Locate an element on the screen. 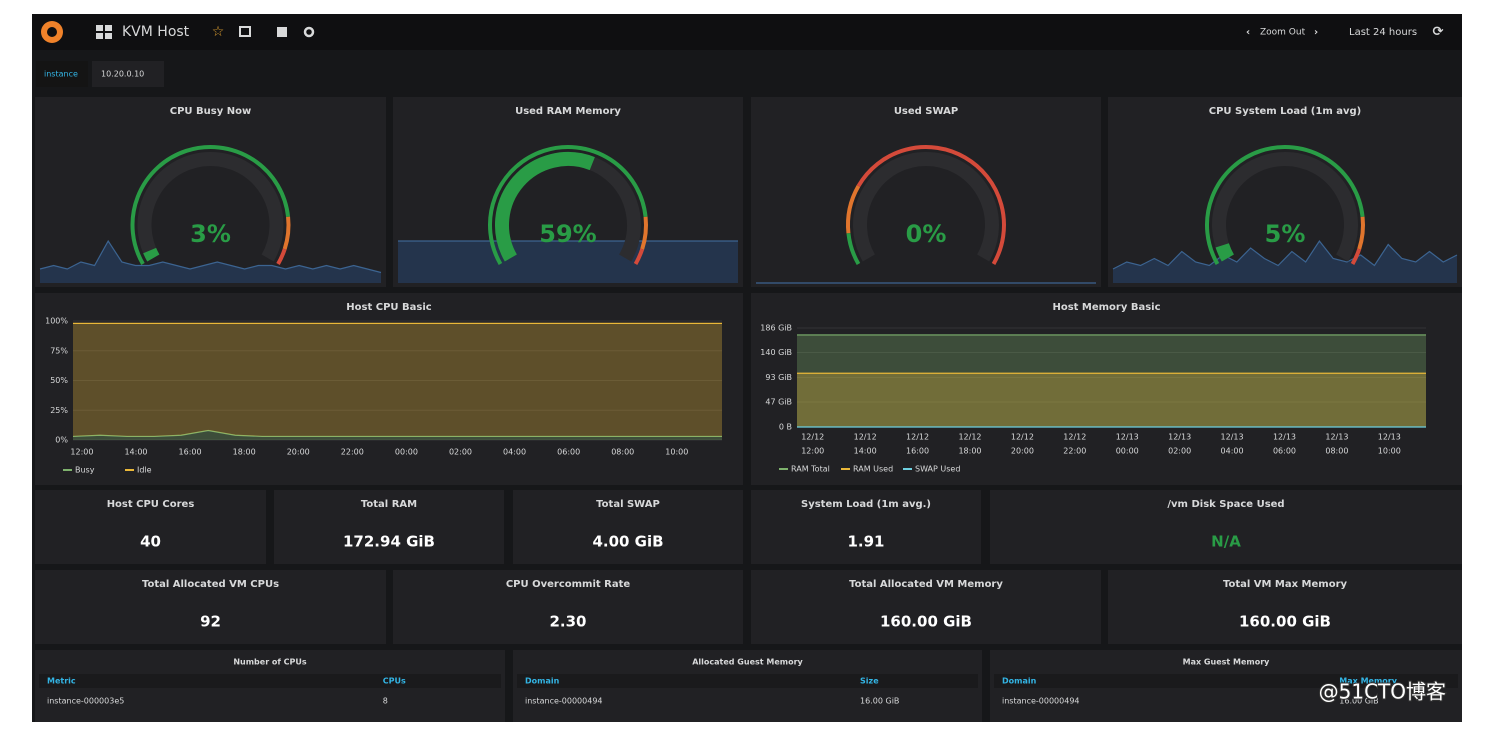  y-tick-label: 0 B is located at coordinates (785, 427).